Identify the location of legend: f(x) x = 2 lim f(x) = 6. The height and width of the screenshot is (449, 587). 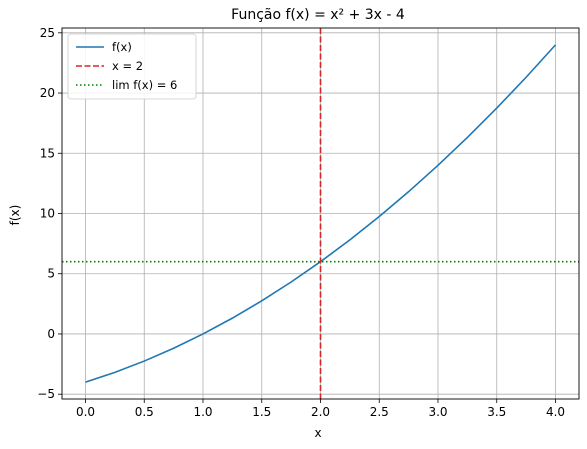
(132, 66).